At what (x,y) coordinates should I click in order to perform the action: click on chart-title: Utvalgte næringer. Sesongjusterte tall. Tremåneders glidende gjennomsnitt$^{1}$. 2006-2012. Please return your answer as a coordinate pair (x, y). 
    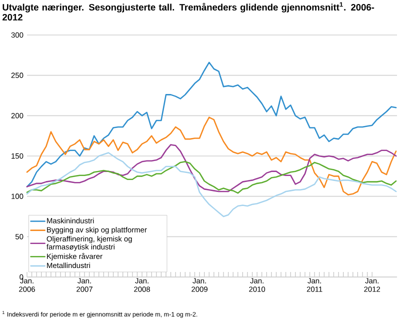
    Looking at the image, I should click on (188, 11).